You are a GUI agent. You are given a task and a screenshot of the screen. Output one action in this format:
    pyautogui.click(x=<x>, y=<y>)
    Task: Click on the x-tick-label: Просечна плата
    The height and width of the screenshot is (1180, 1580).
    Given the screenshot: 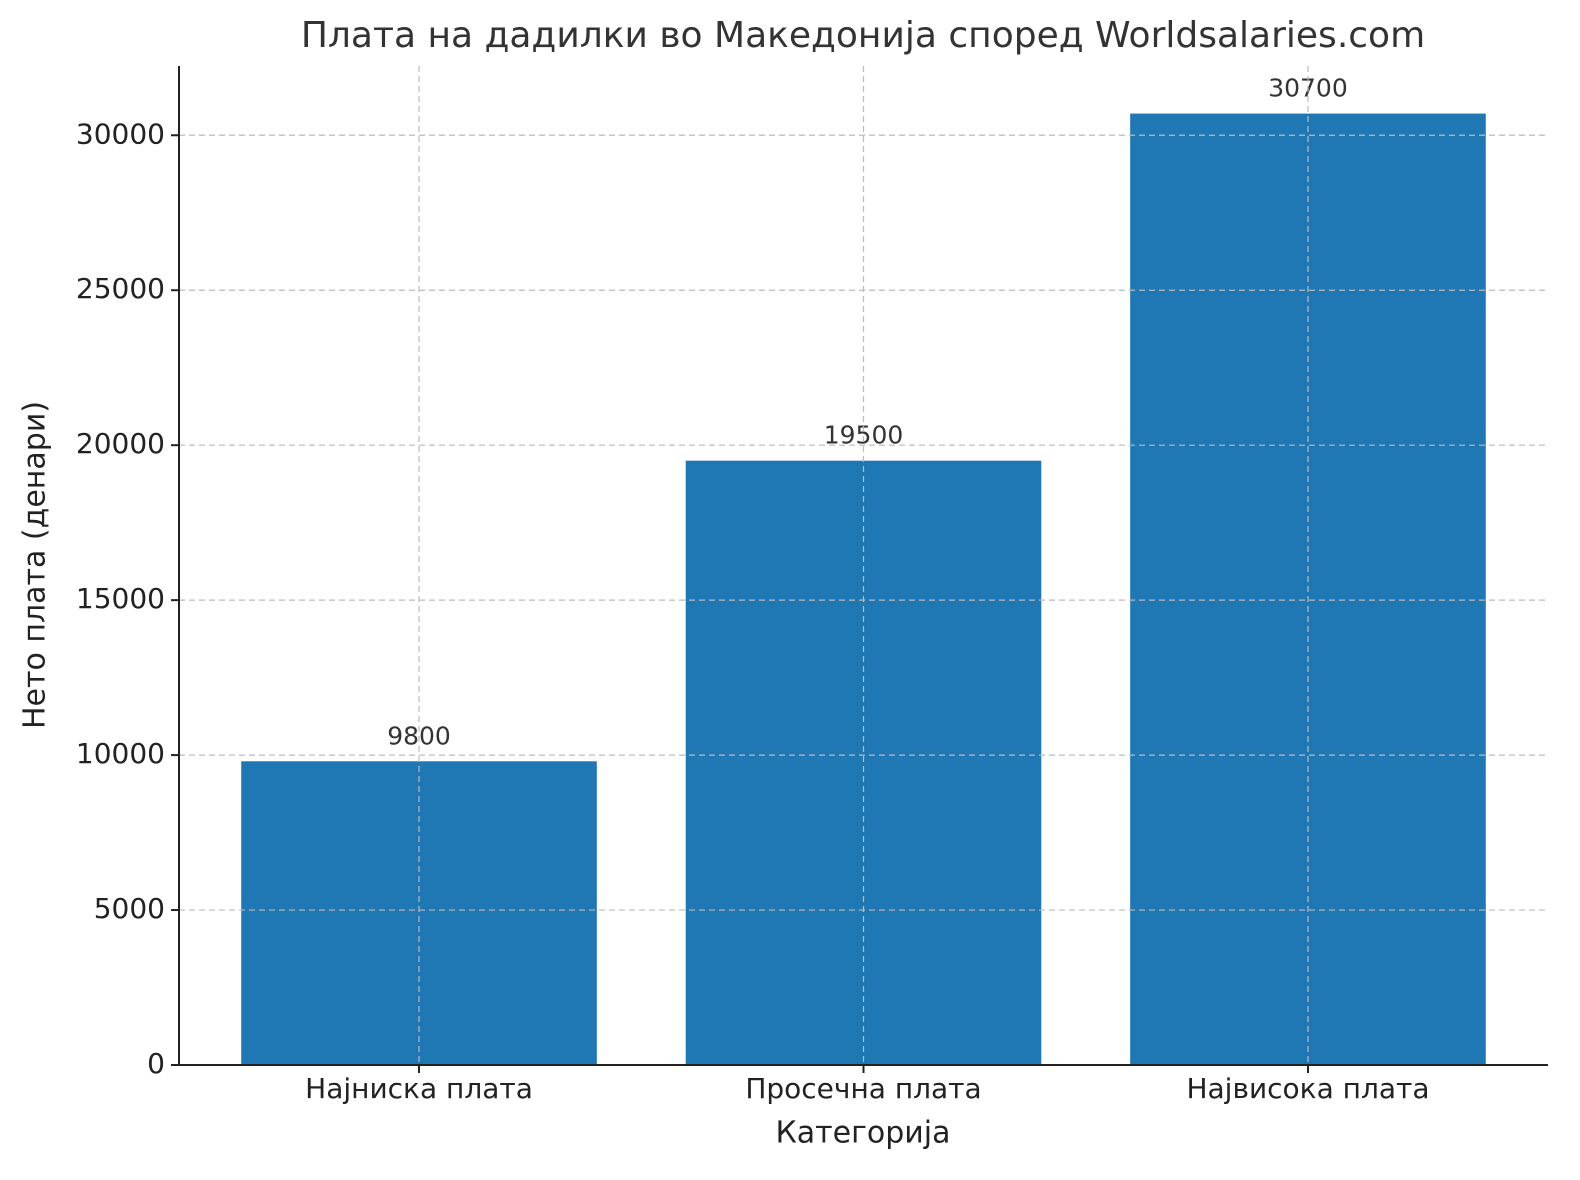 What is the action you would take?
    pyautogui.click(x=863, y=1088)
    